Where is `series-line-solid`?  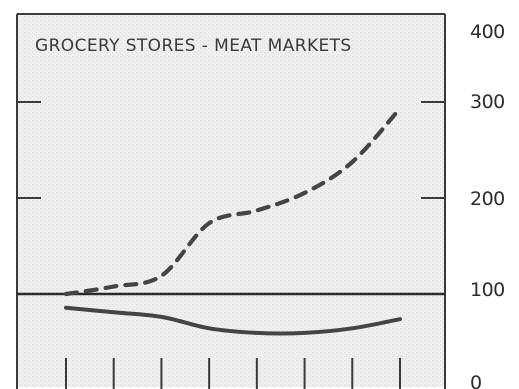 series-line-solid is located at coordinates (233, 320).